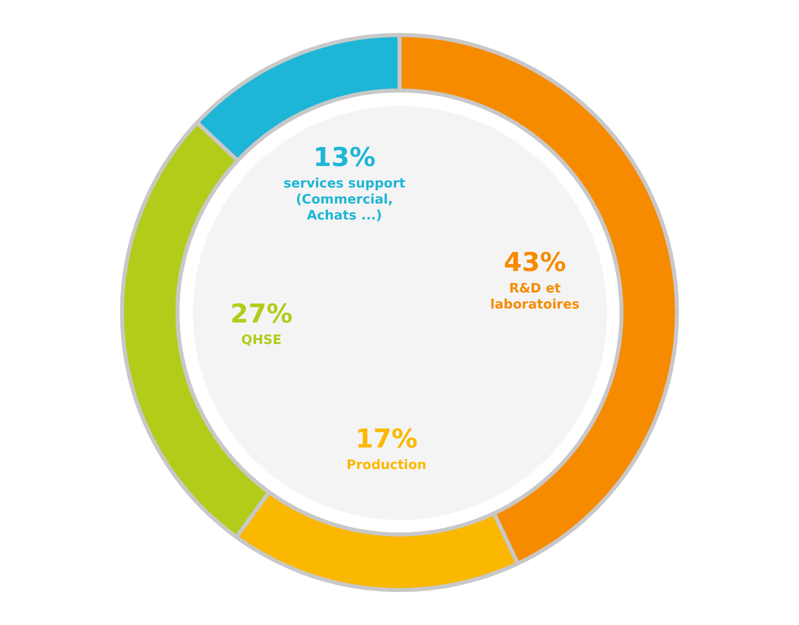  Describe the element at coordinates (535, 263) in the screenshot. I see `data-label: 43%` at that location.